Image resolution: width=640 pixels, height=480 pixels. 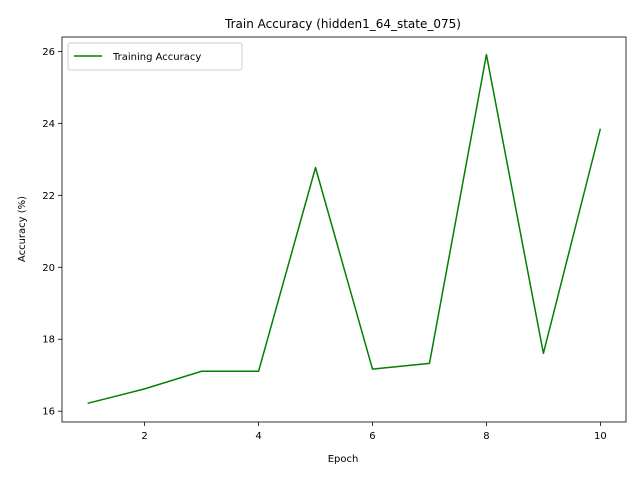 What do you see at coordinates (22, 229) in the screenshot?
I see `y-axis-label: Accuracy (%)` at bounding box center [22, 229].